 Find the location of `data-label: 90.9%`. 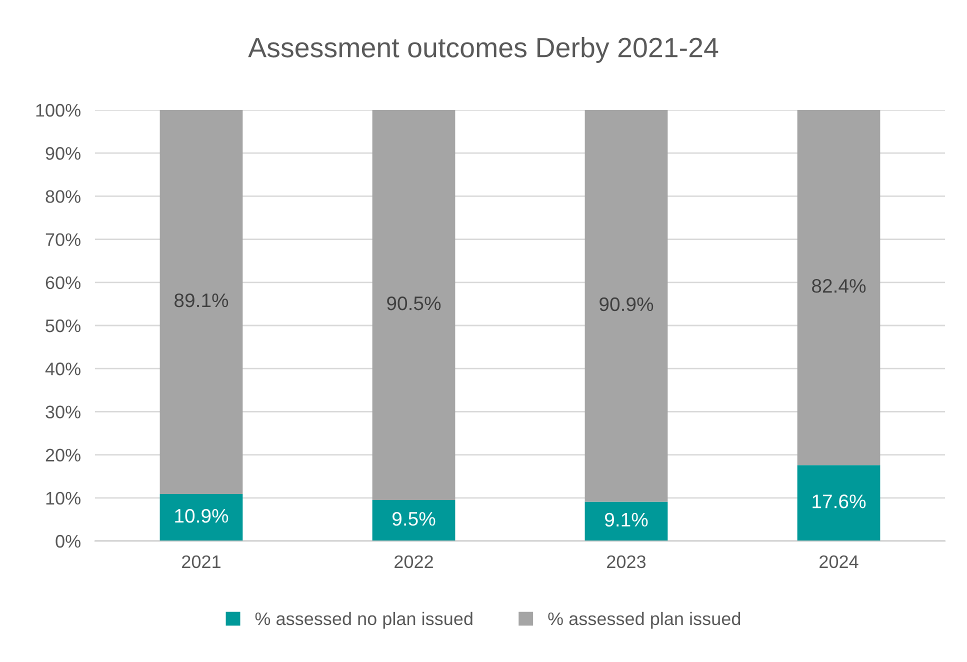

data-label: 90.9% is located at coordinates (627, 304).